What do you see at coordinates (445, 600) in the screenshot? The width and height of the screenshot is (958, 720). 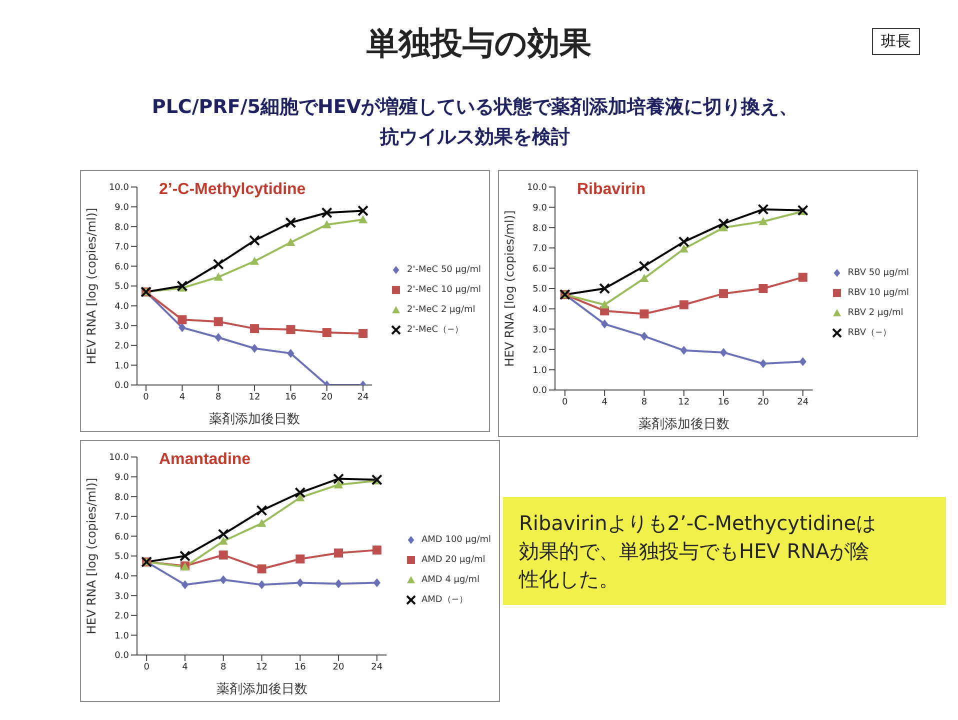 I see `legend-label: AMD（−）` at bounding box center [445, 600].